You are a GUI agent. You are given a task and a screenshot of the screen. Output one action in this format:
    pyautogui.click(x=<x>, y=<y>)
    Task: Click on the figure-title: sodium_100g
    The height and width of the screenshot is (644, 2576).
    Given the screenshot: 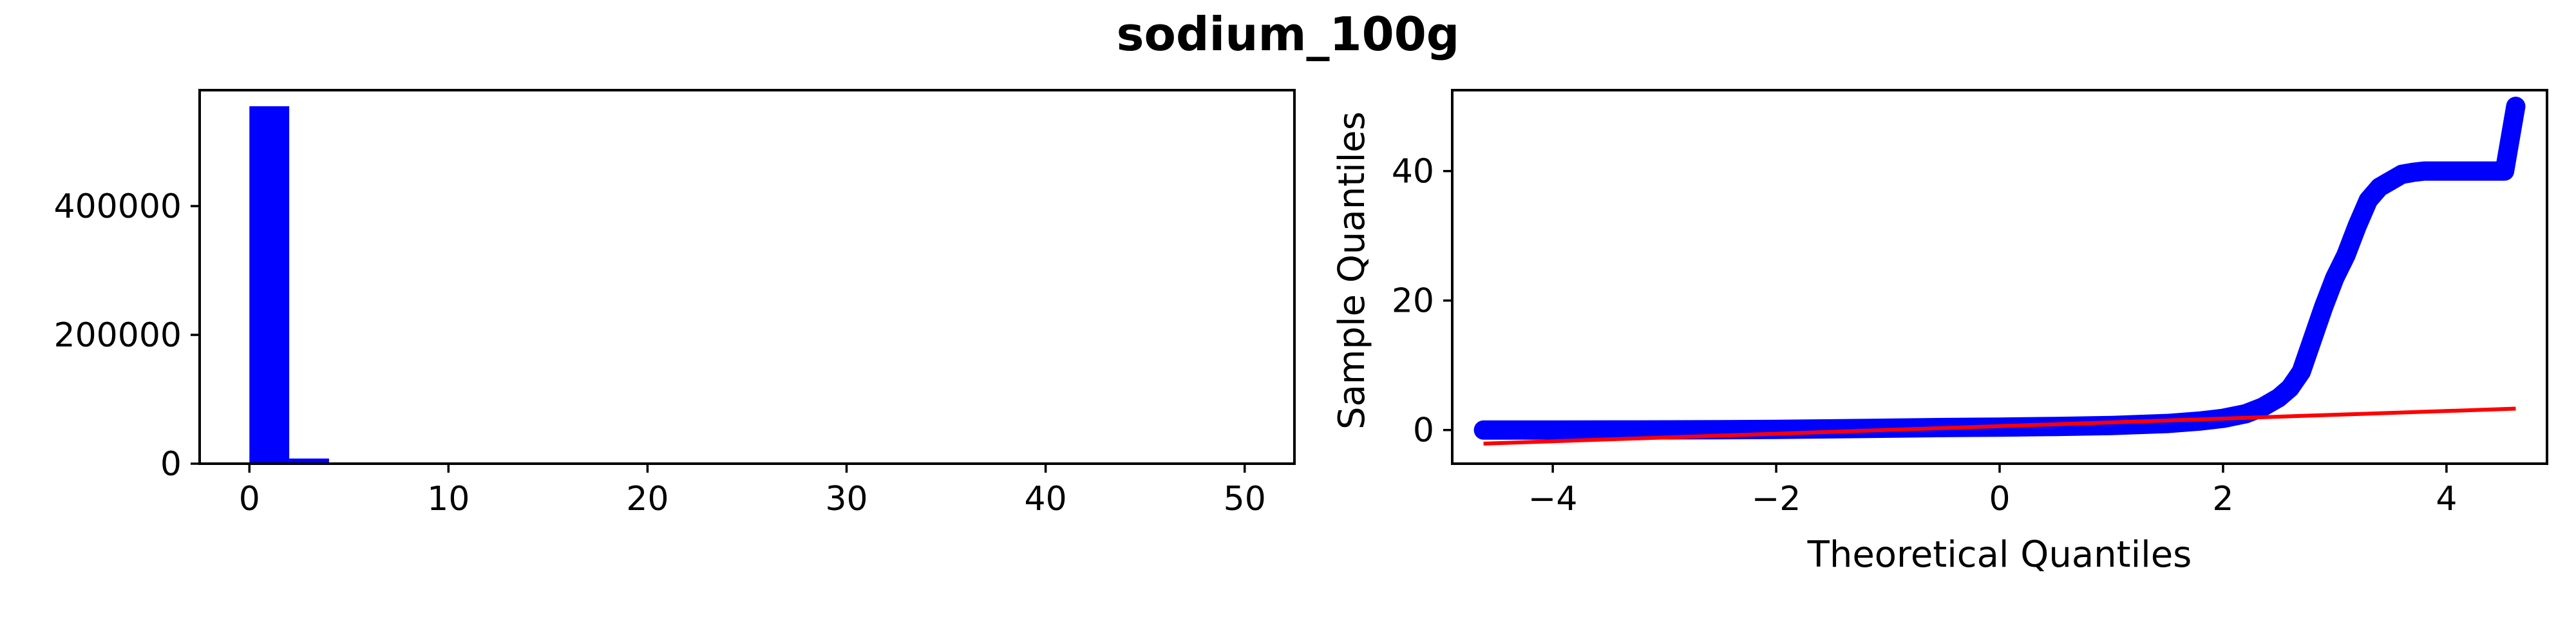 What is the action you would take?
    pyautogui.click(x=1288, y=34)
    